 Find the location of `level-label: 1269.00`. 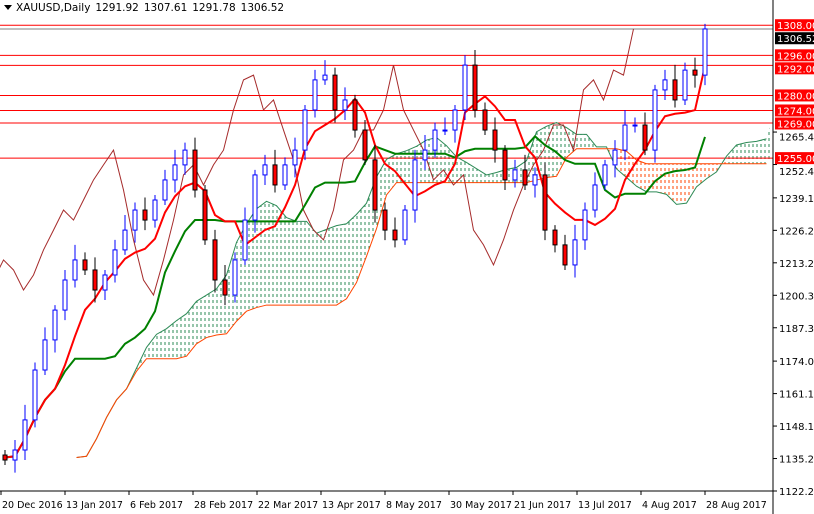

level-label: 1269.00 is located at coordinates (795, 124).